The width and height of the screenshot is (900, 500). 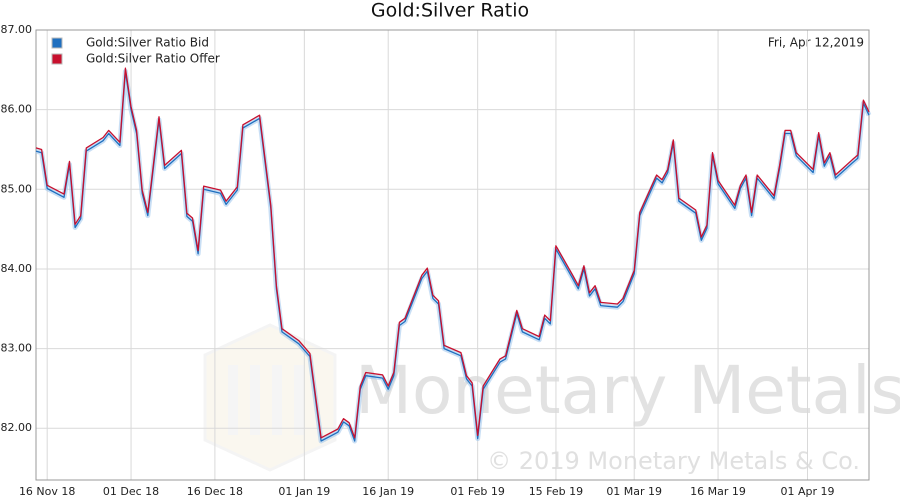 I want to click on watermark-logo, so click(x=270, y=397).